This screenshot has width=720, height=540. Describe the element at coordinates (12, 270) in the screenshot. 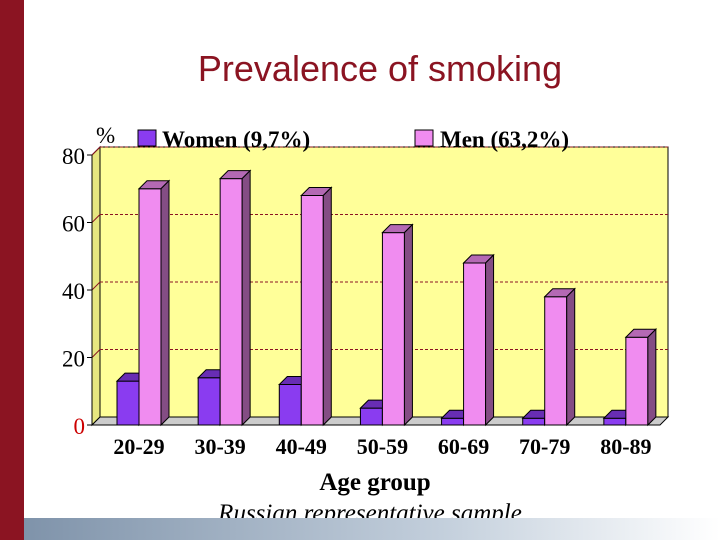

I see `left-accent-bar` at that location.